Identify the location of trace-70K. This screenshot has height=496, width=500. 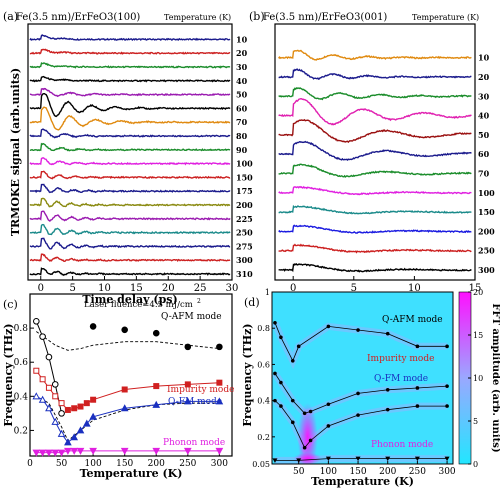
(130, 118).